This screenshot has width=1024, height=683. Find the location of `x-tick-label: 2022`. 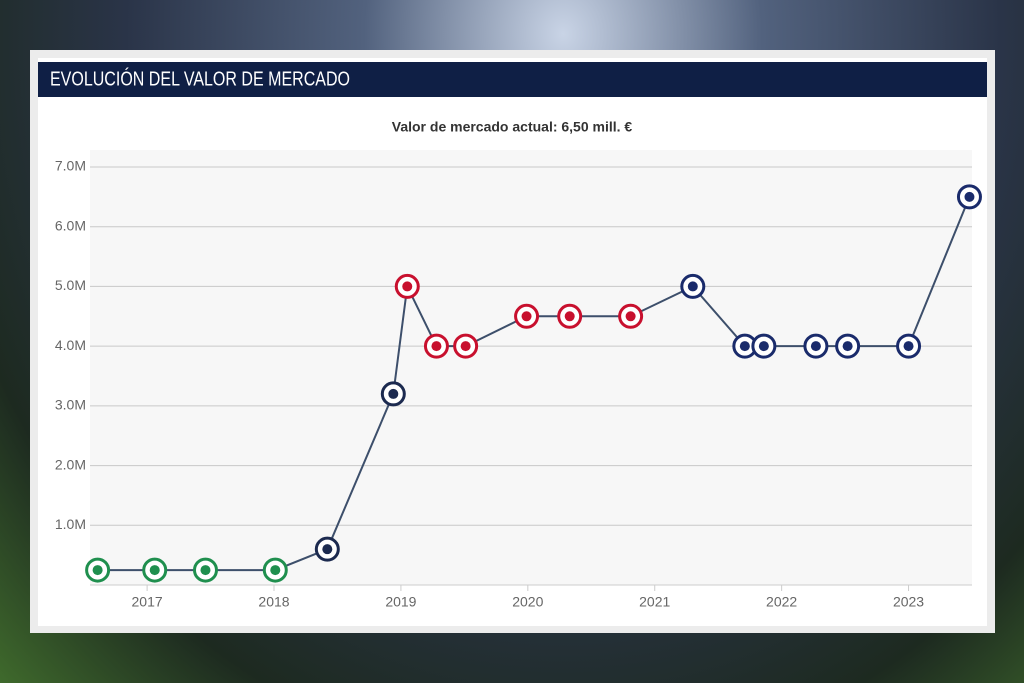

x-tick-label: 2022 is located at coordinates (781, 602).